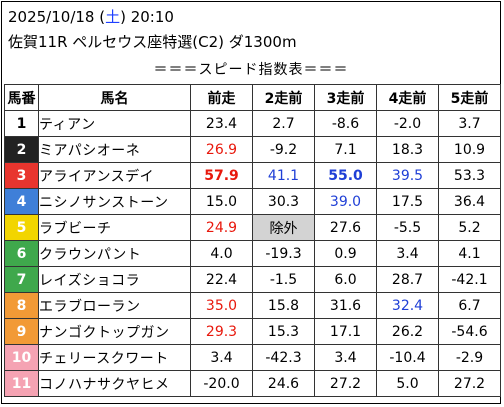 The height and width of the screenshot is (407, 504). Describe the element at coordinates (21, 279) in the screenshot. I see `horse-number-badge: 7` at that location.